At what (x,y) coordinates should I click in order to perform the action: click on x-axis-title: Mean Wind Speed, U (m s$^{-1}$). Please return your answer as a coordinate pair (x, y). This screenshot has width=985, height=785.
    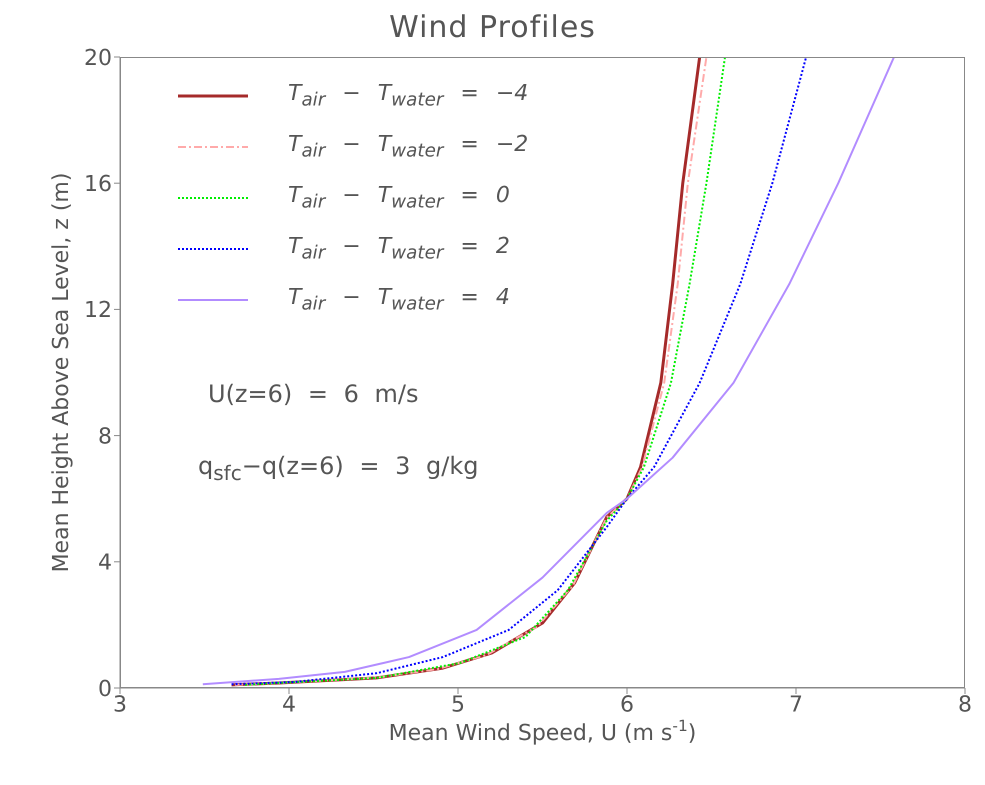
    Looking at the image, I should click on (542, 731).